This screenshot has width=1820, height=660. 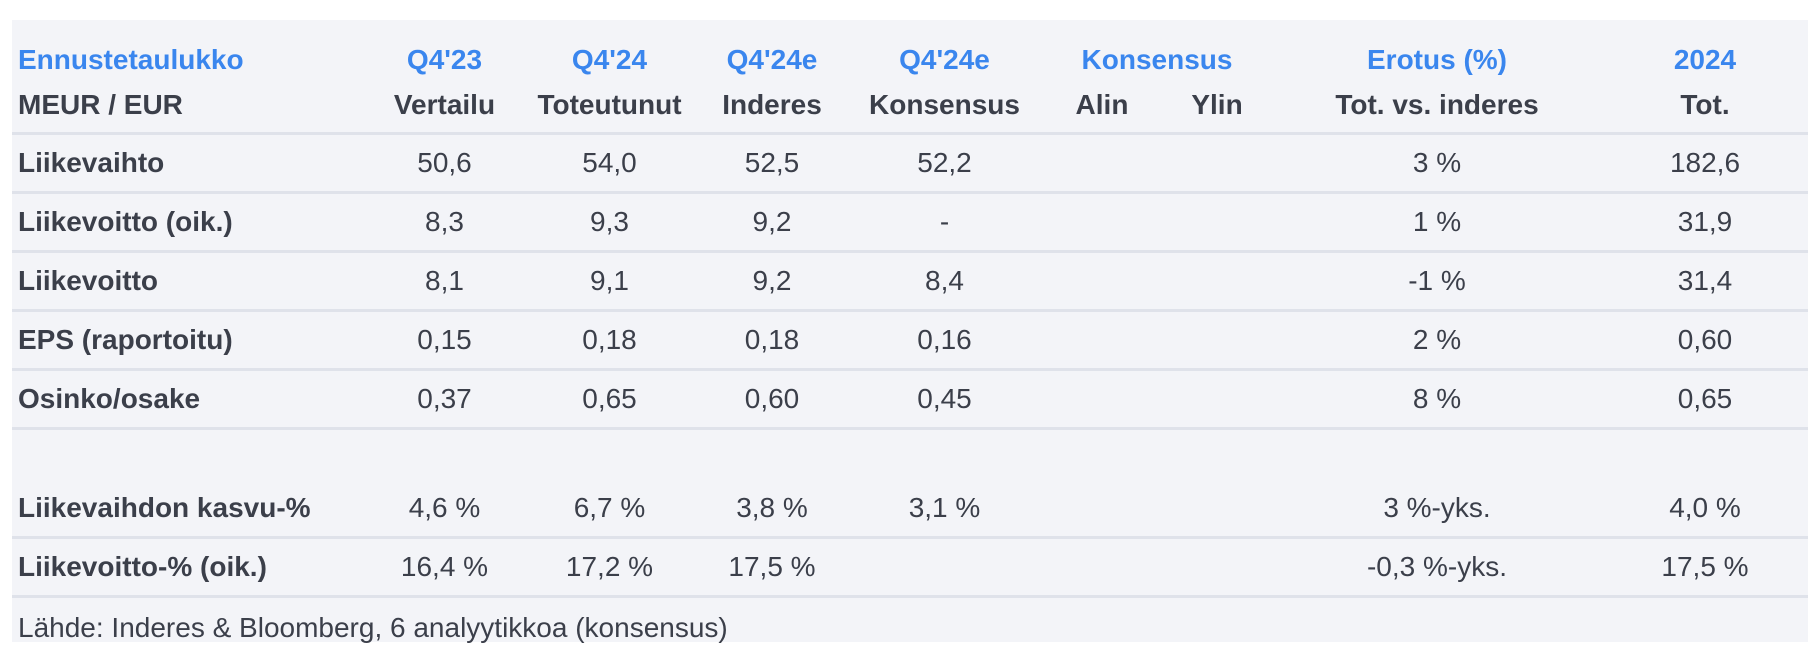 What do you see at coordinates (1437, 104) in the screenshot?
I see `sub-header-tot-vs-inderes: Tot. vs. inderes` at bounding box center [1437, 104].